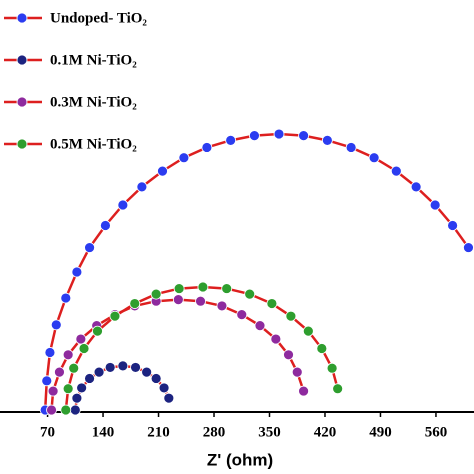  I want to click on x-tick-label: 210, so click(158, 432).